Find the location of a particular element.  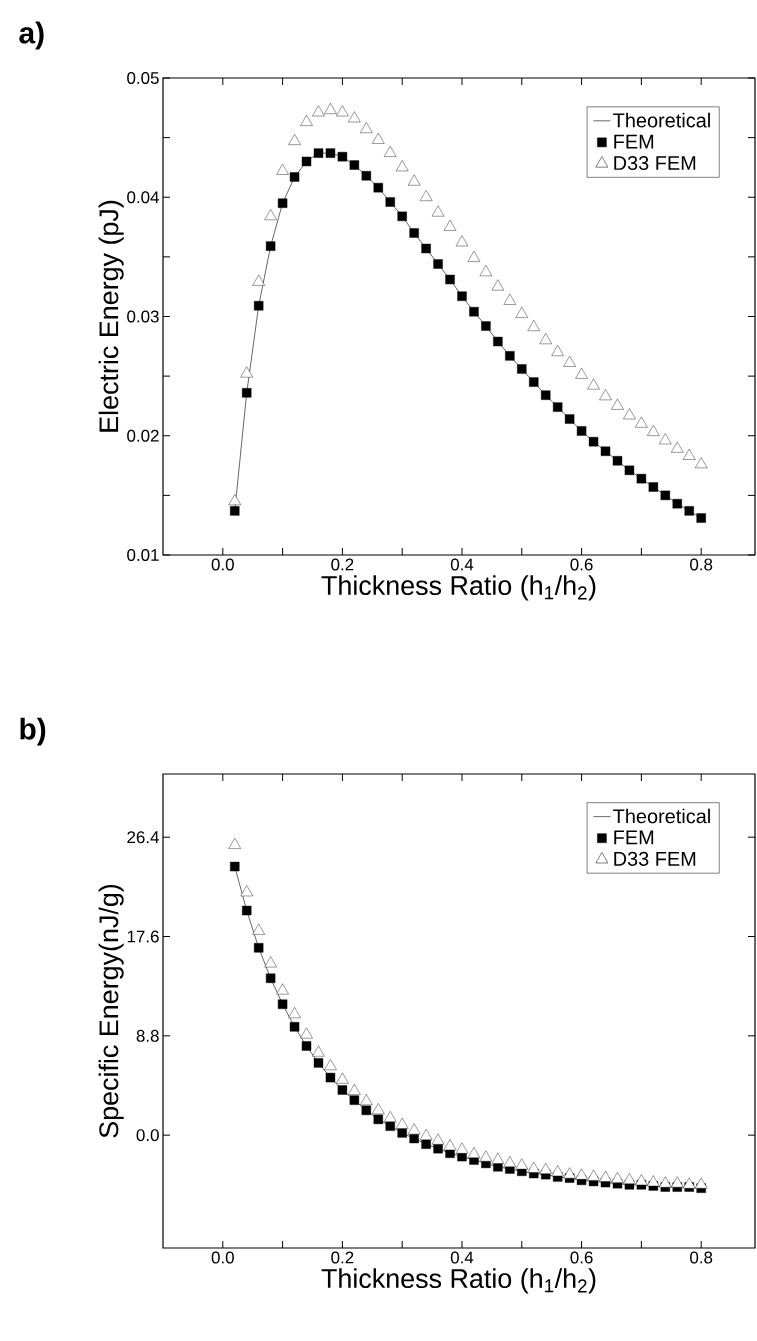

y-tick-label: 17.6 is located at coordinates (143, 936).